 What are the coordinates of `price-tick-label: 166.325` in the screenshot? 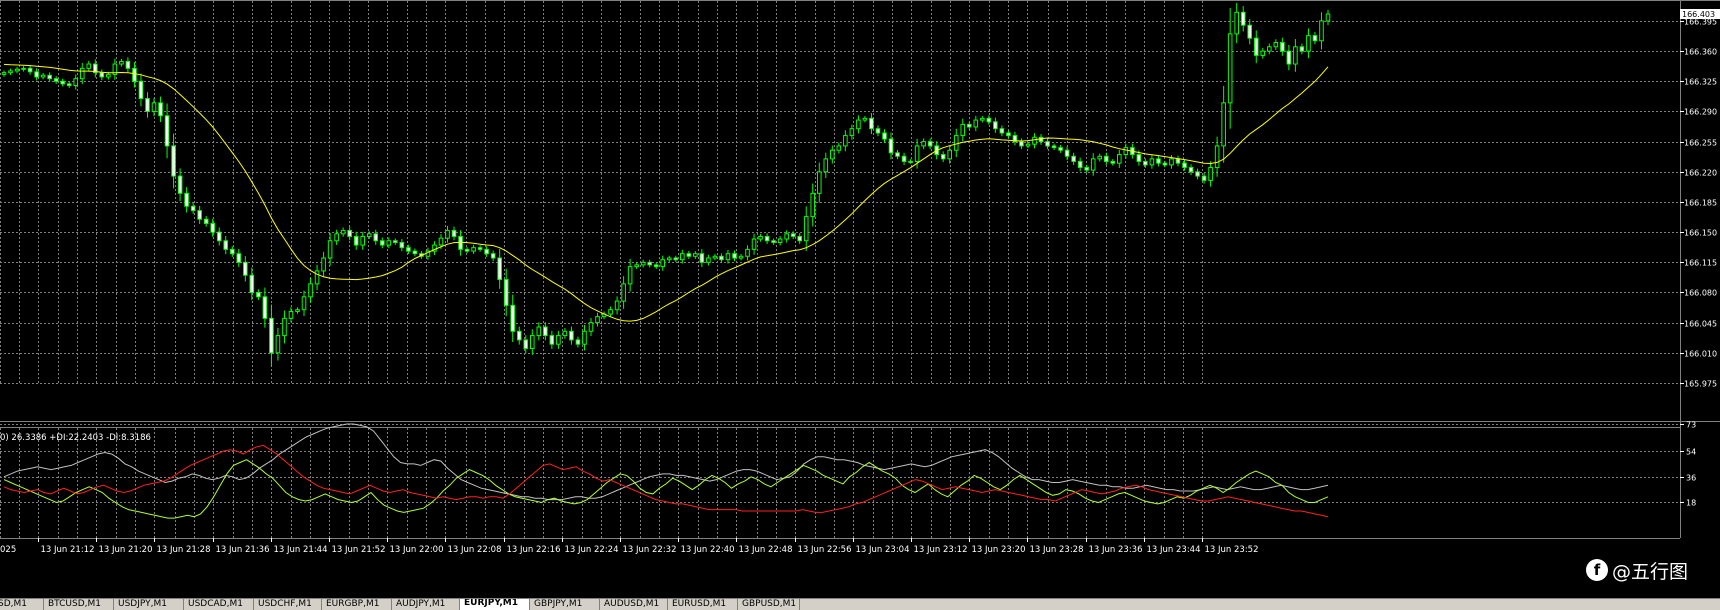 It's located at (1700, 82).